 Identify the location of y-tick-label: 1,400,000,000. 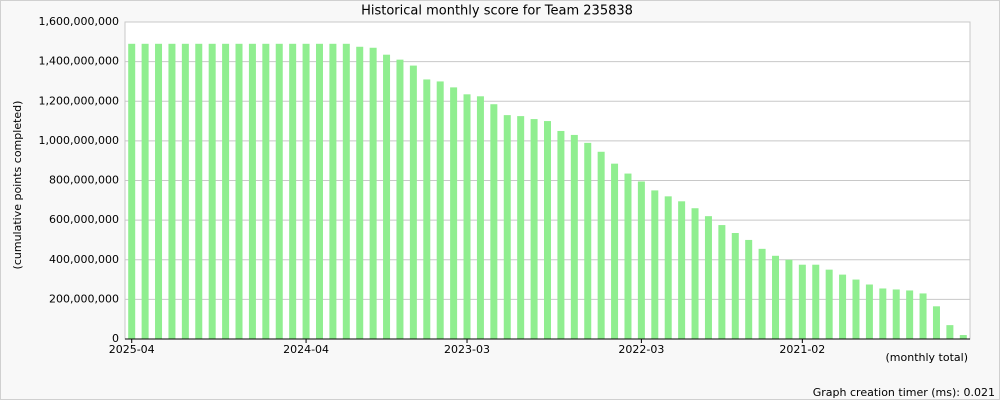
(79, 61).